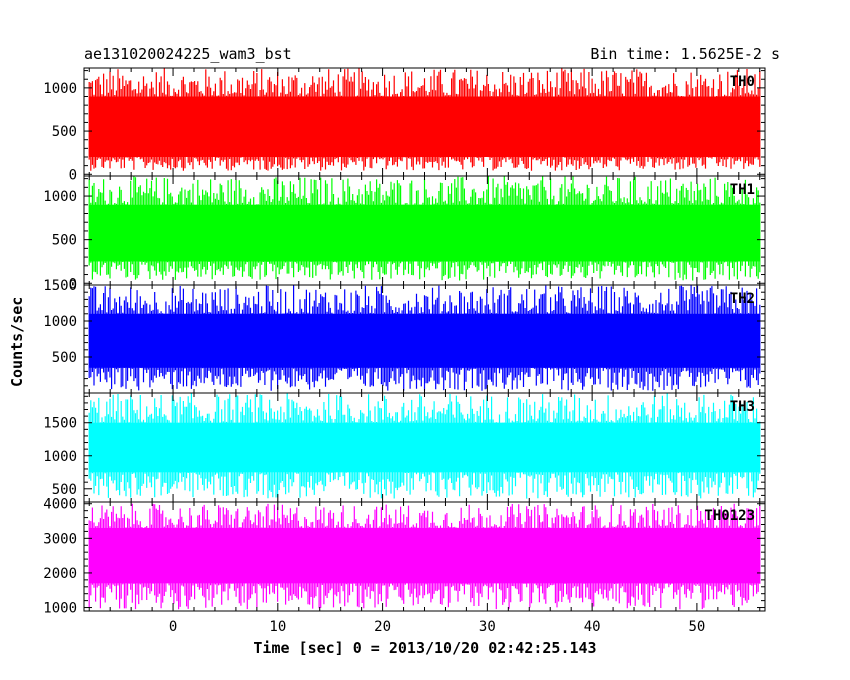 The height and width of the screenshot is (680, 850). What do you see at coordinates (487, 627) in the screenshot?
I see `x-tick-label: 30` at bounding box center [487, 627].